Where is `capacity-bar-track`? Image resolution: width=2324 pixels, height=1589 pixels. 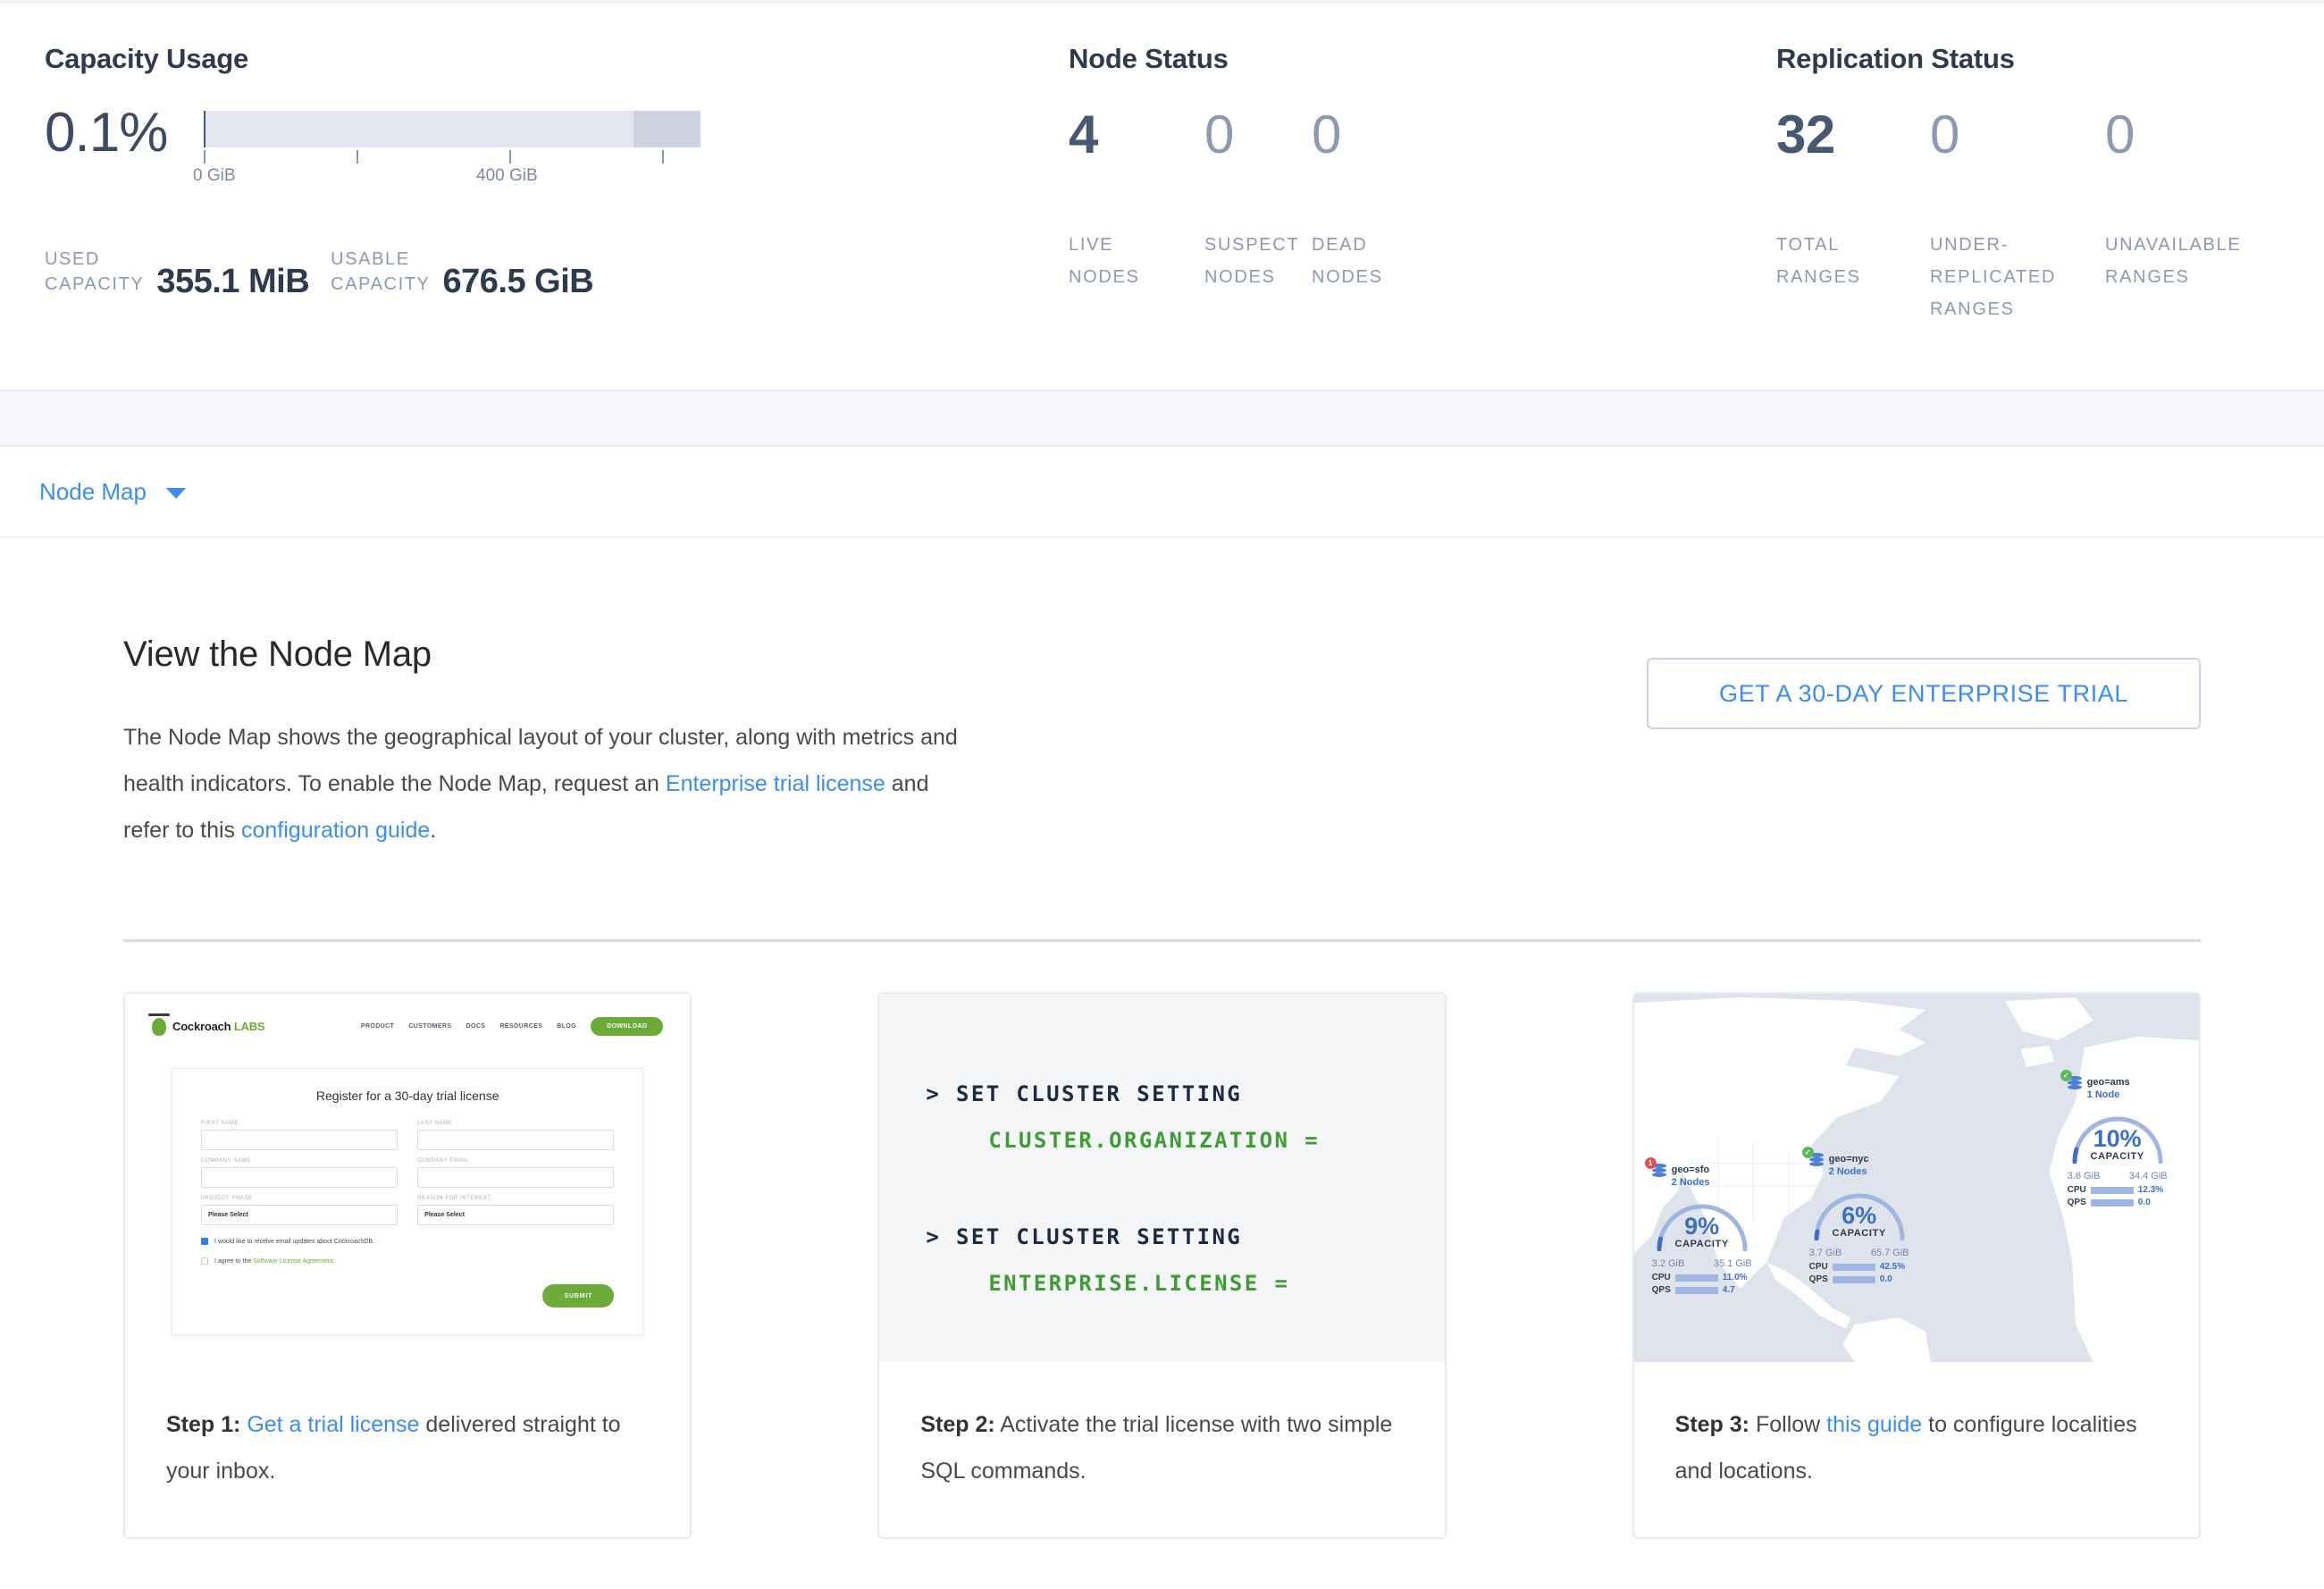
capacity-bar-track is located at coordinates (452, 129).